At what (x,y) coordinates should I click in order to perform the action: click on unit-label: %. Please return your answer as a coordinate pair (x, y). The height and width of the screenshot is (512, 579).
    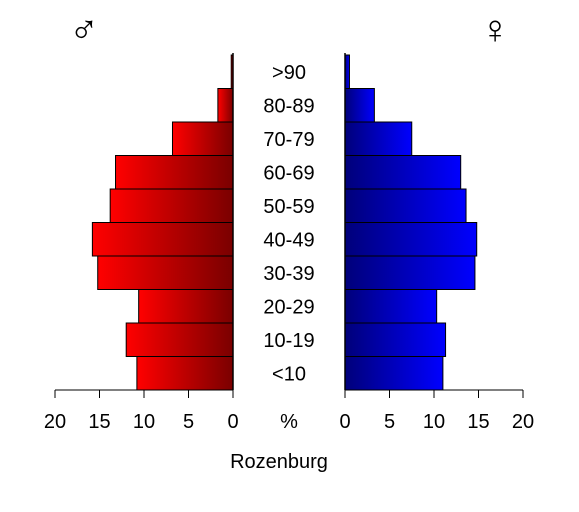
    Looking at the image, I should click on (289, 422).